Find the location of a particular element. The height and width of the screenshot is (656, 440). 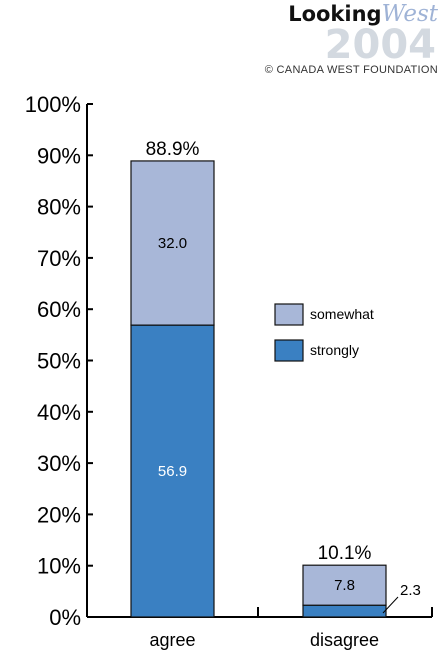

looking-west-logo: 2004 LookingWest is located at coordinates (363, 34).